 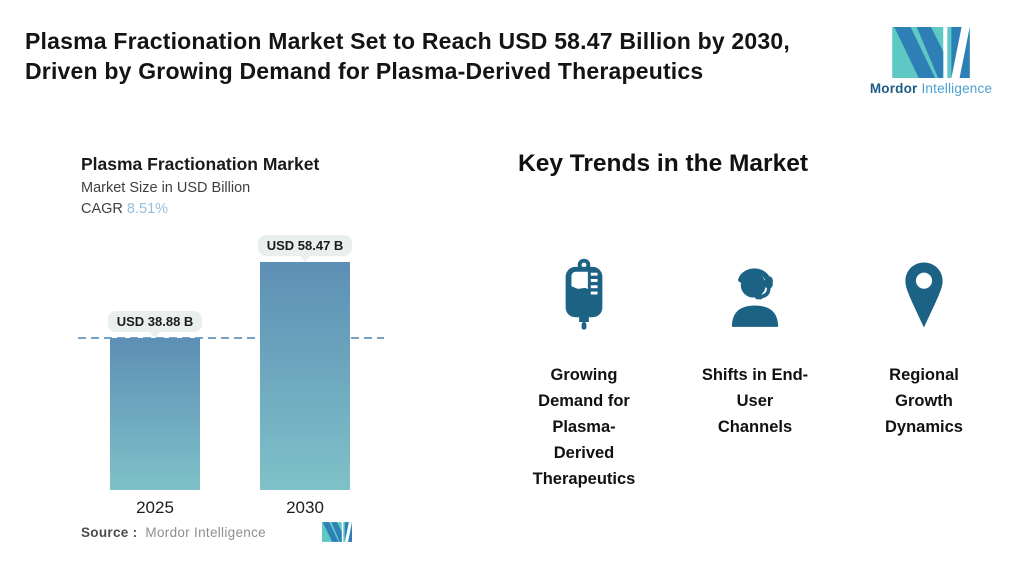 I want to click on source-attribution: Source : Mordor Intelligence, so click(x=173, y=532).